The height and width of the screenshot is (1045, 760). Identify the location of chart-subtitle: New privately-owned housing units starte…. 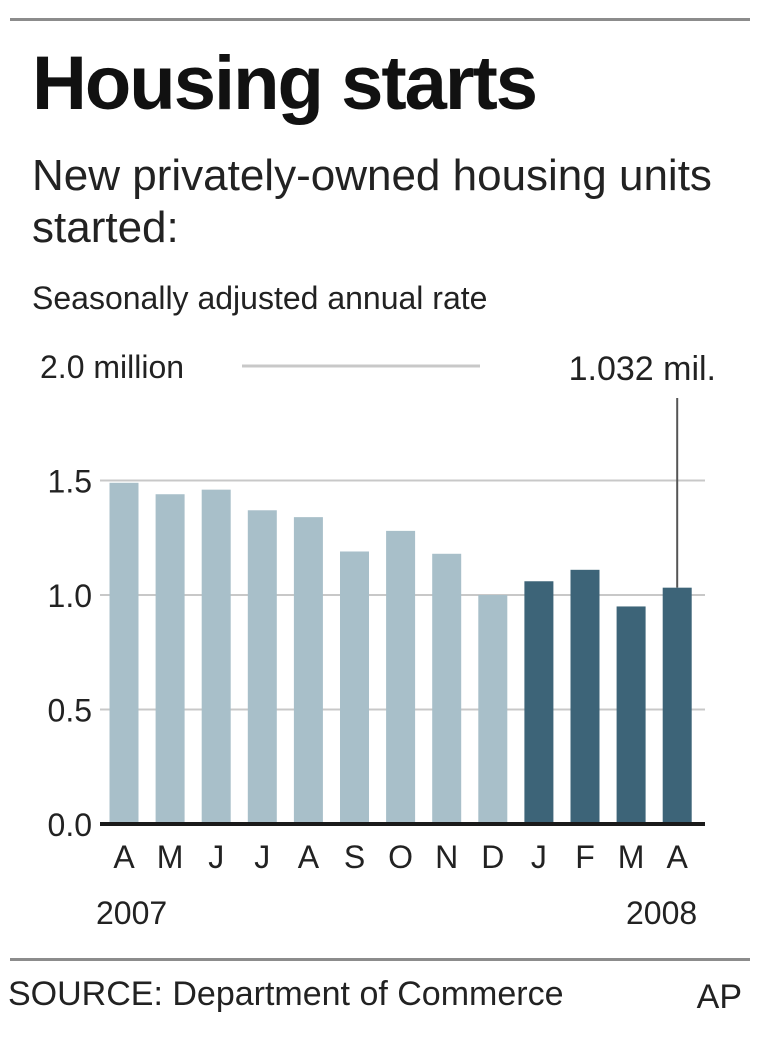
(372, 201).